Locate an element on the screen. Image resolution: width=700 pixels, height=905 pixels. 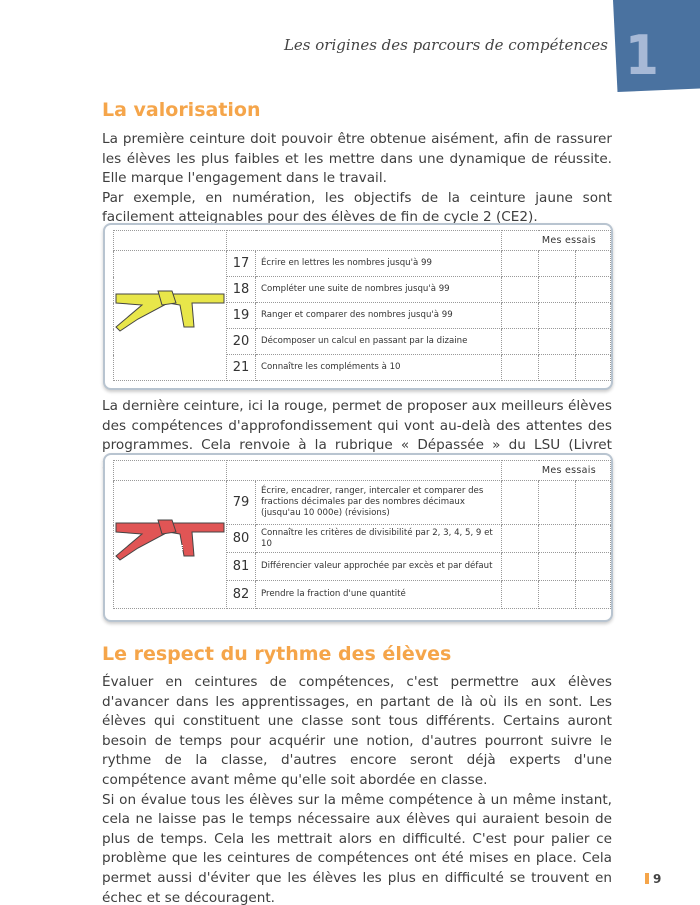
competency-number: 17 is located at coordinates (241, 263).